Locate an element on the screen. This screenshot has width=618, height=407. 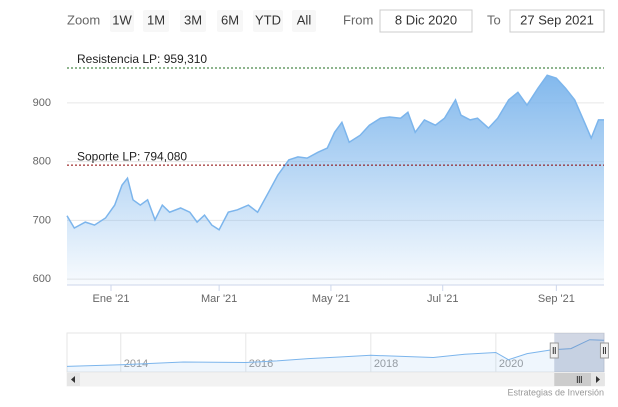
from-value: 8 Dic 2020 is located at coordinates (426, 19).